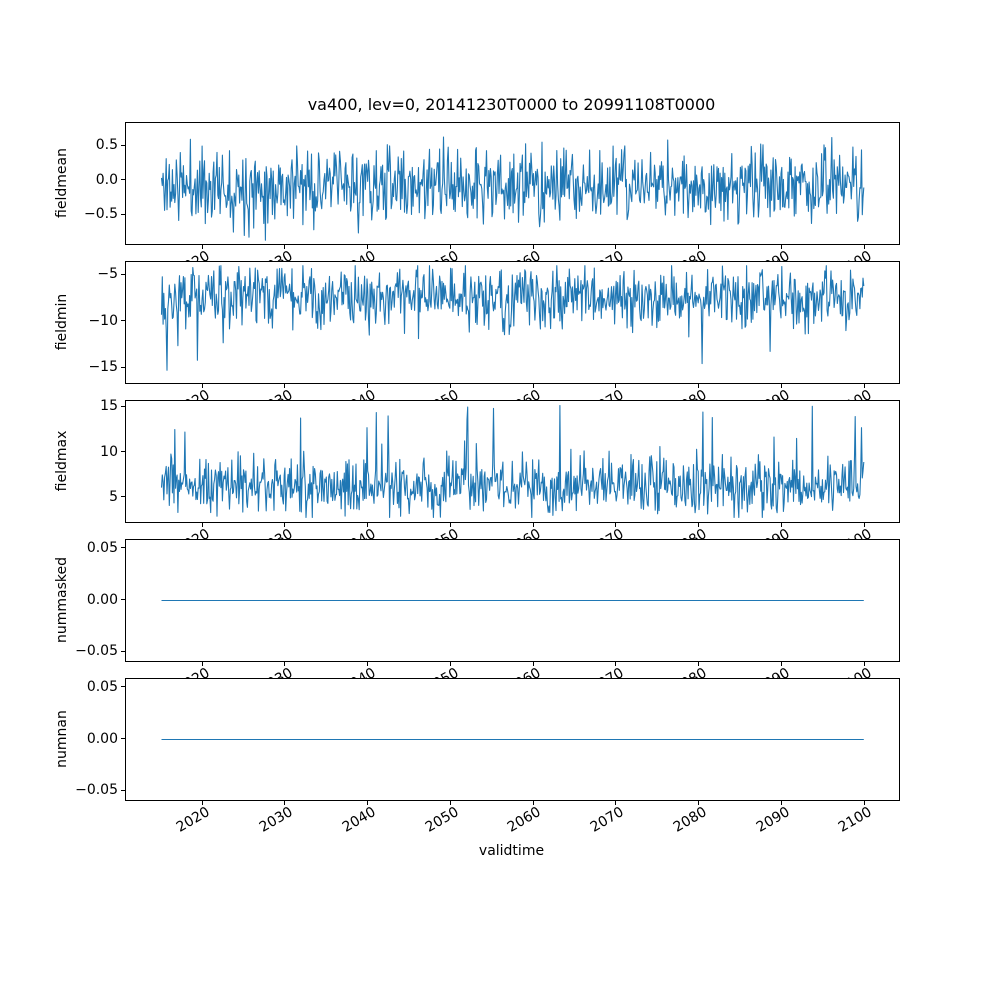 The height and width of the screenshot is (1000, 1000). I want to click on x-tick-label: 2080, so click(690, 820).